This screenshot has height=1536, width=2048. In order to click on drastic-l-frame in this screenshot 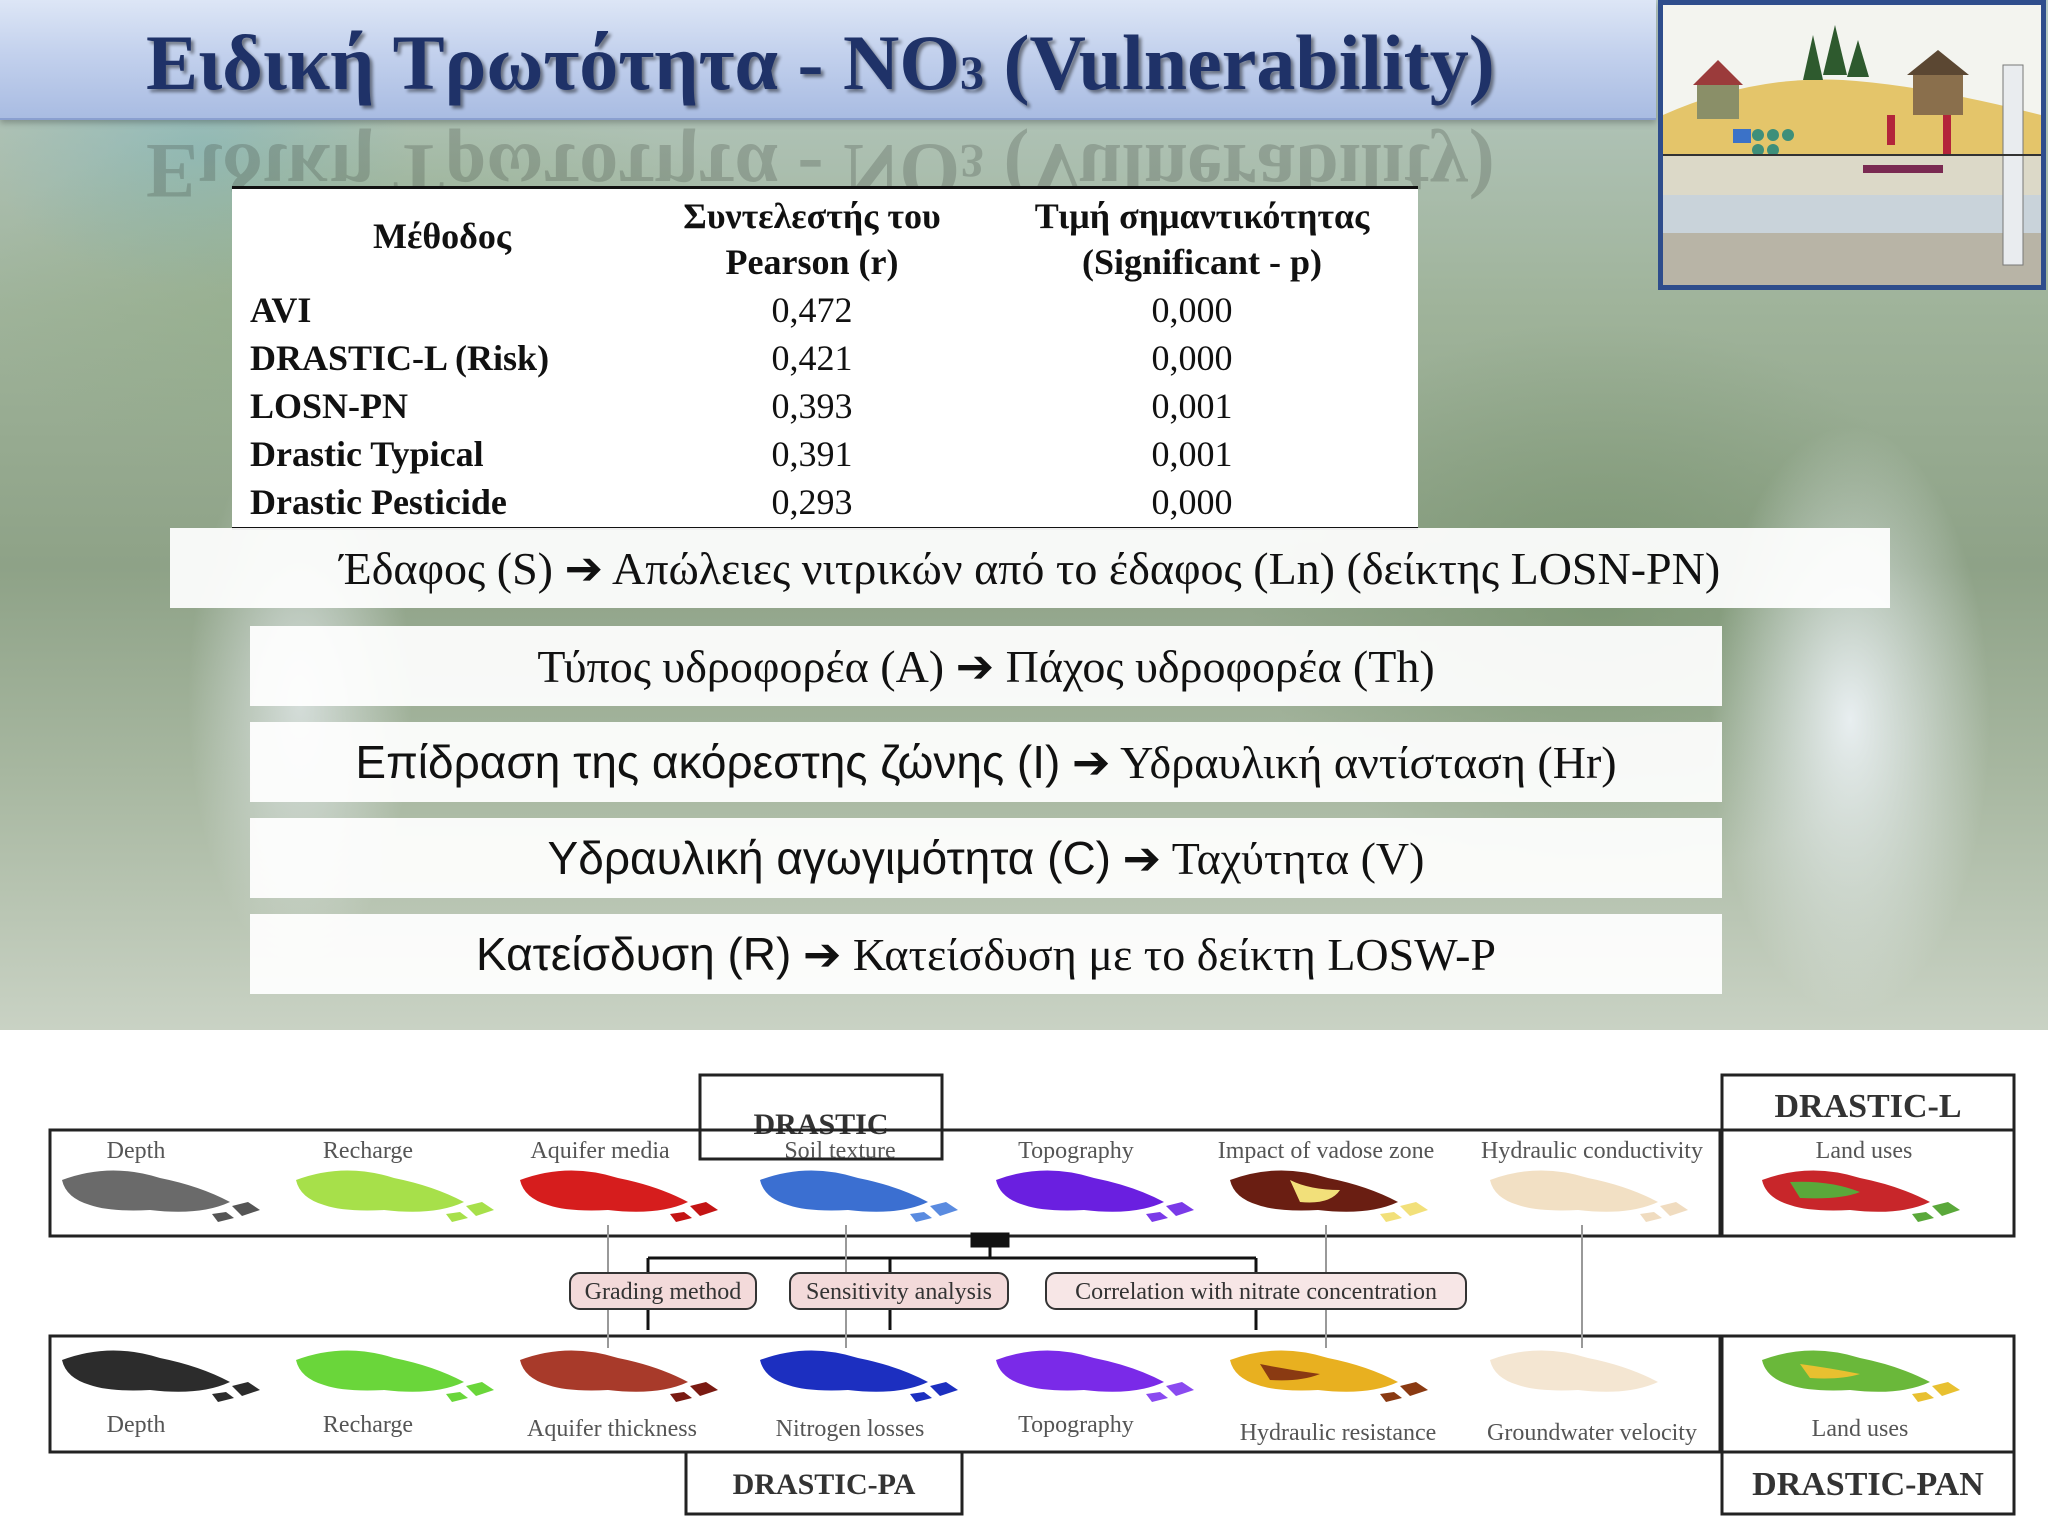, I will do `click(1868, 1155)`.